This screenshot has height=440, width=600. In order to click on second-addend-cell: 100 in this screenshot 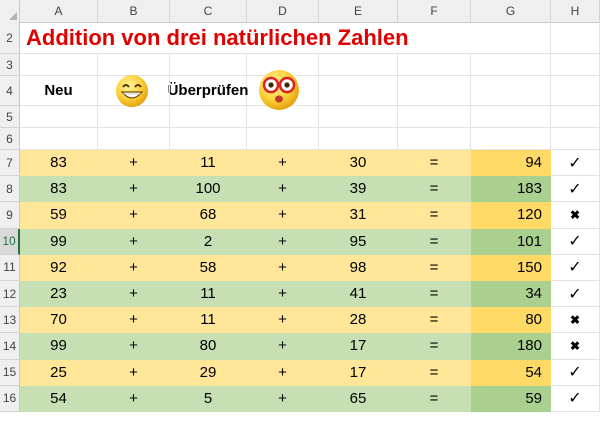, I will do `click(208, 189)`.